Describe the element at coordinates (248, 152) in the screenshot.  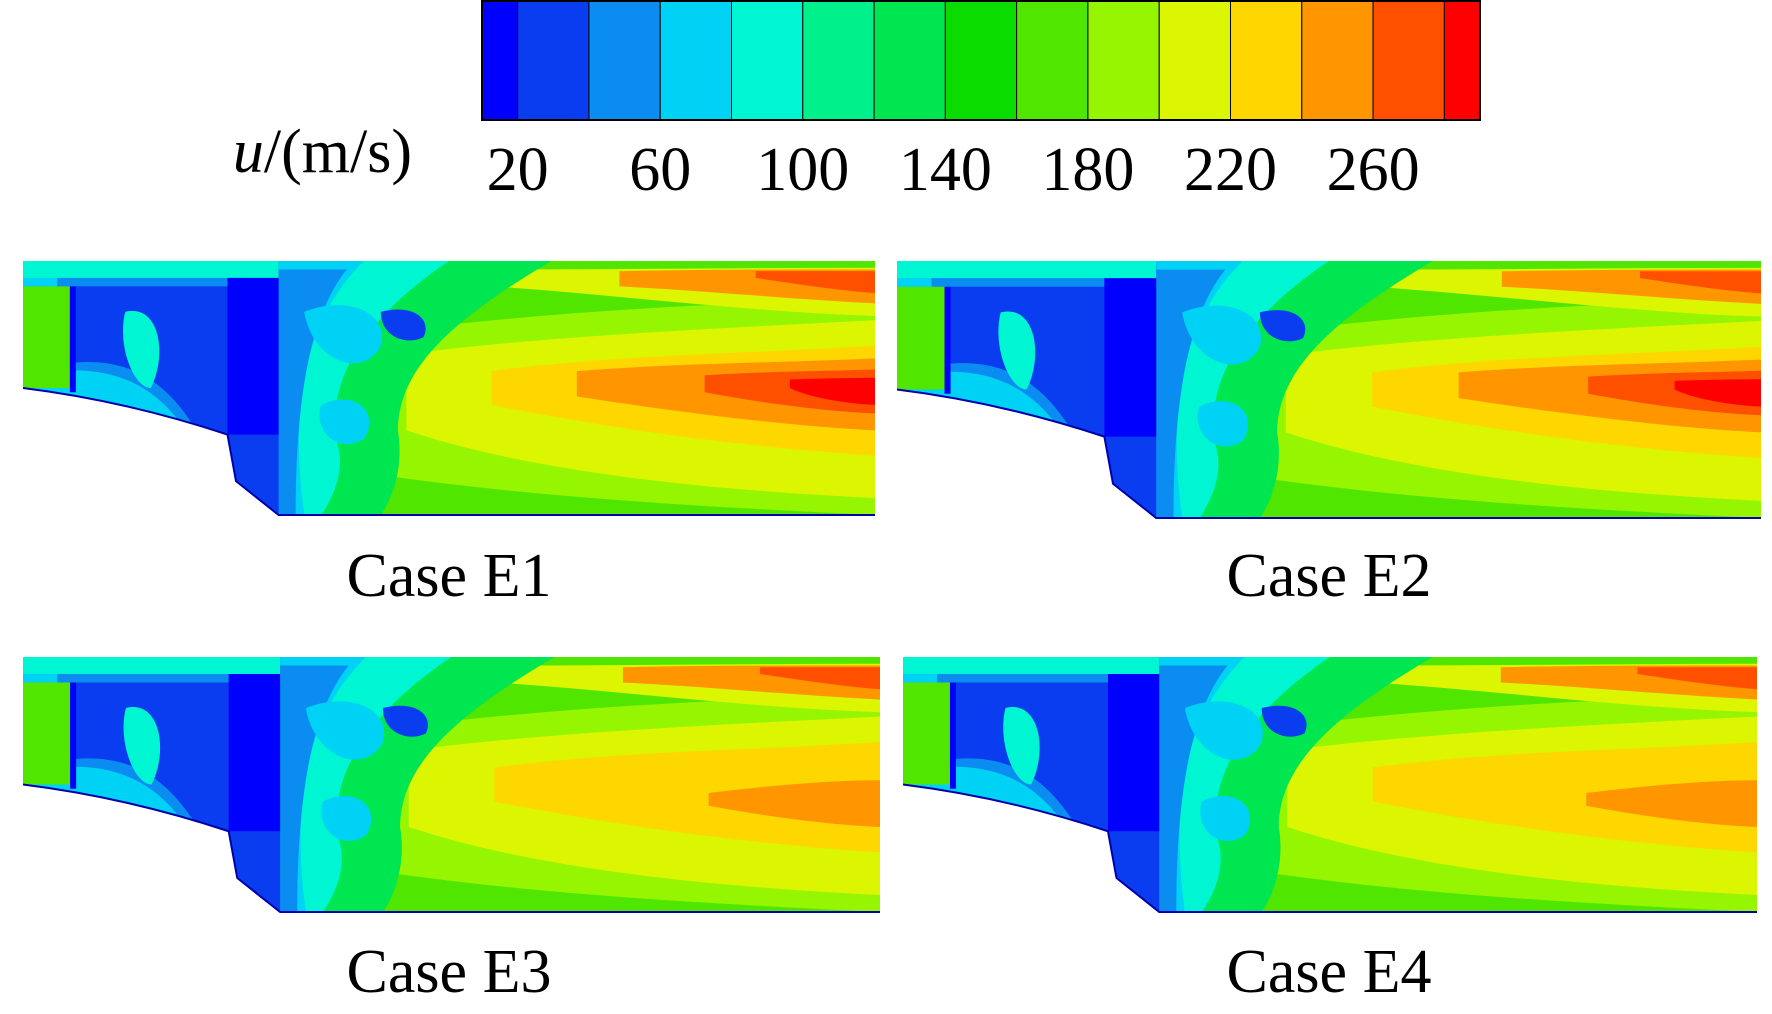
I see `label-symbol: u` at that location.